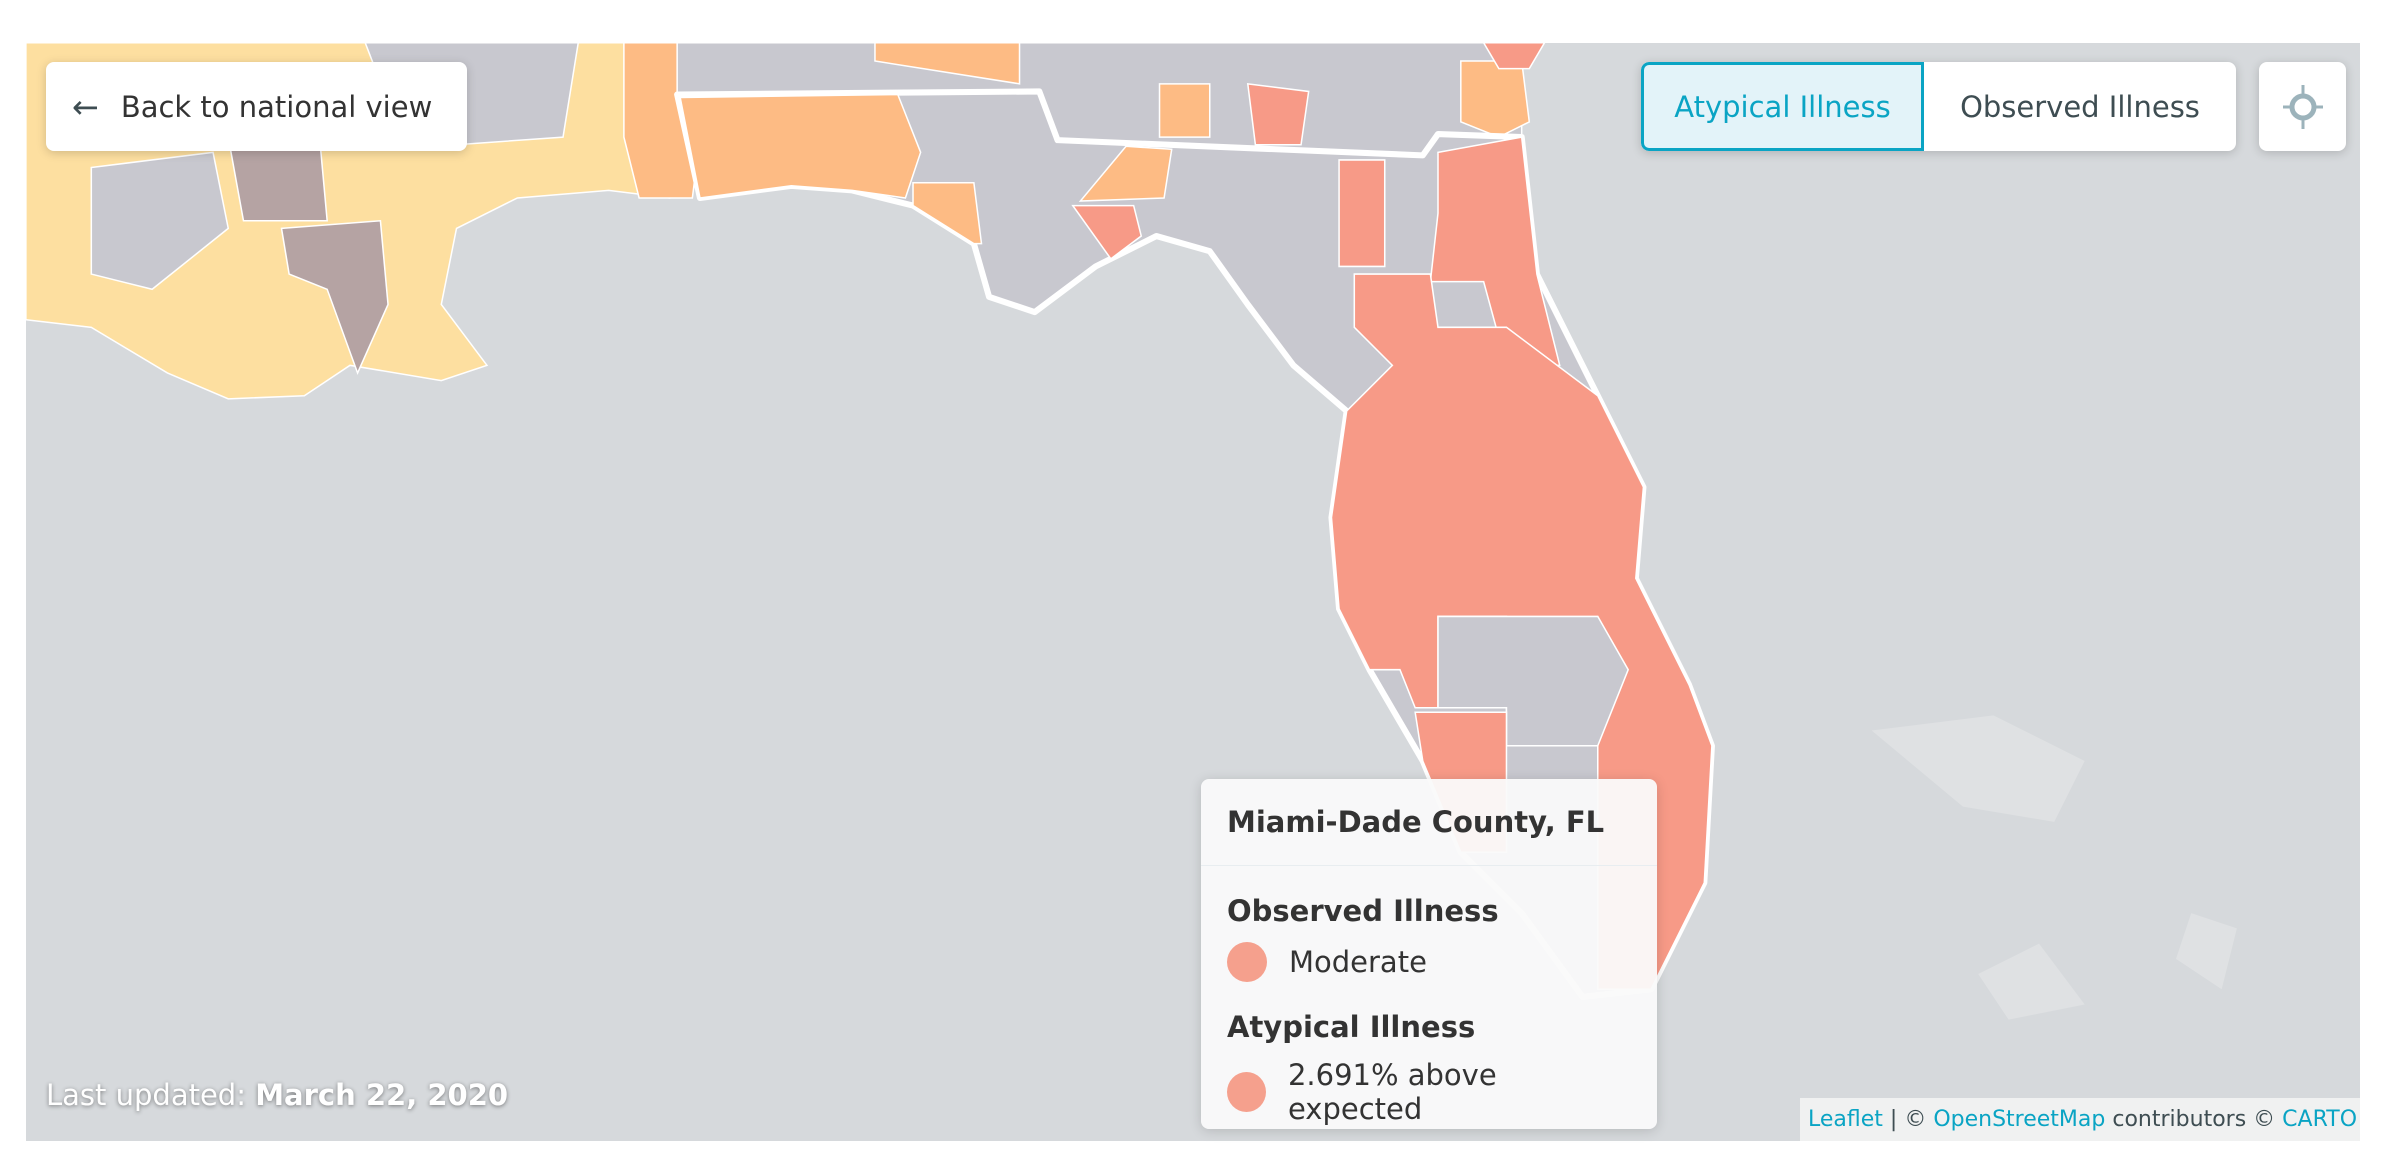 The image size is (2386, 1172). Describe the element at coordinates (2054, 867) in the screenshot. I see `bahamas` at that location.